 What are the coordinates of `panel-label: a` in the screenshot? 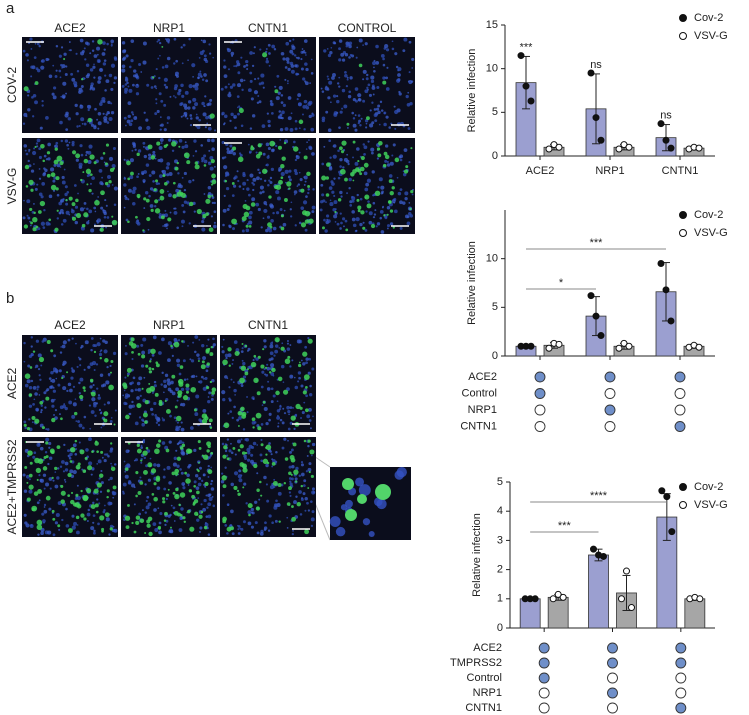 It's located at (10, 8).